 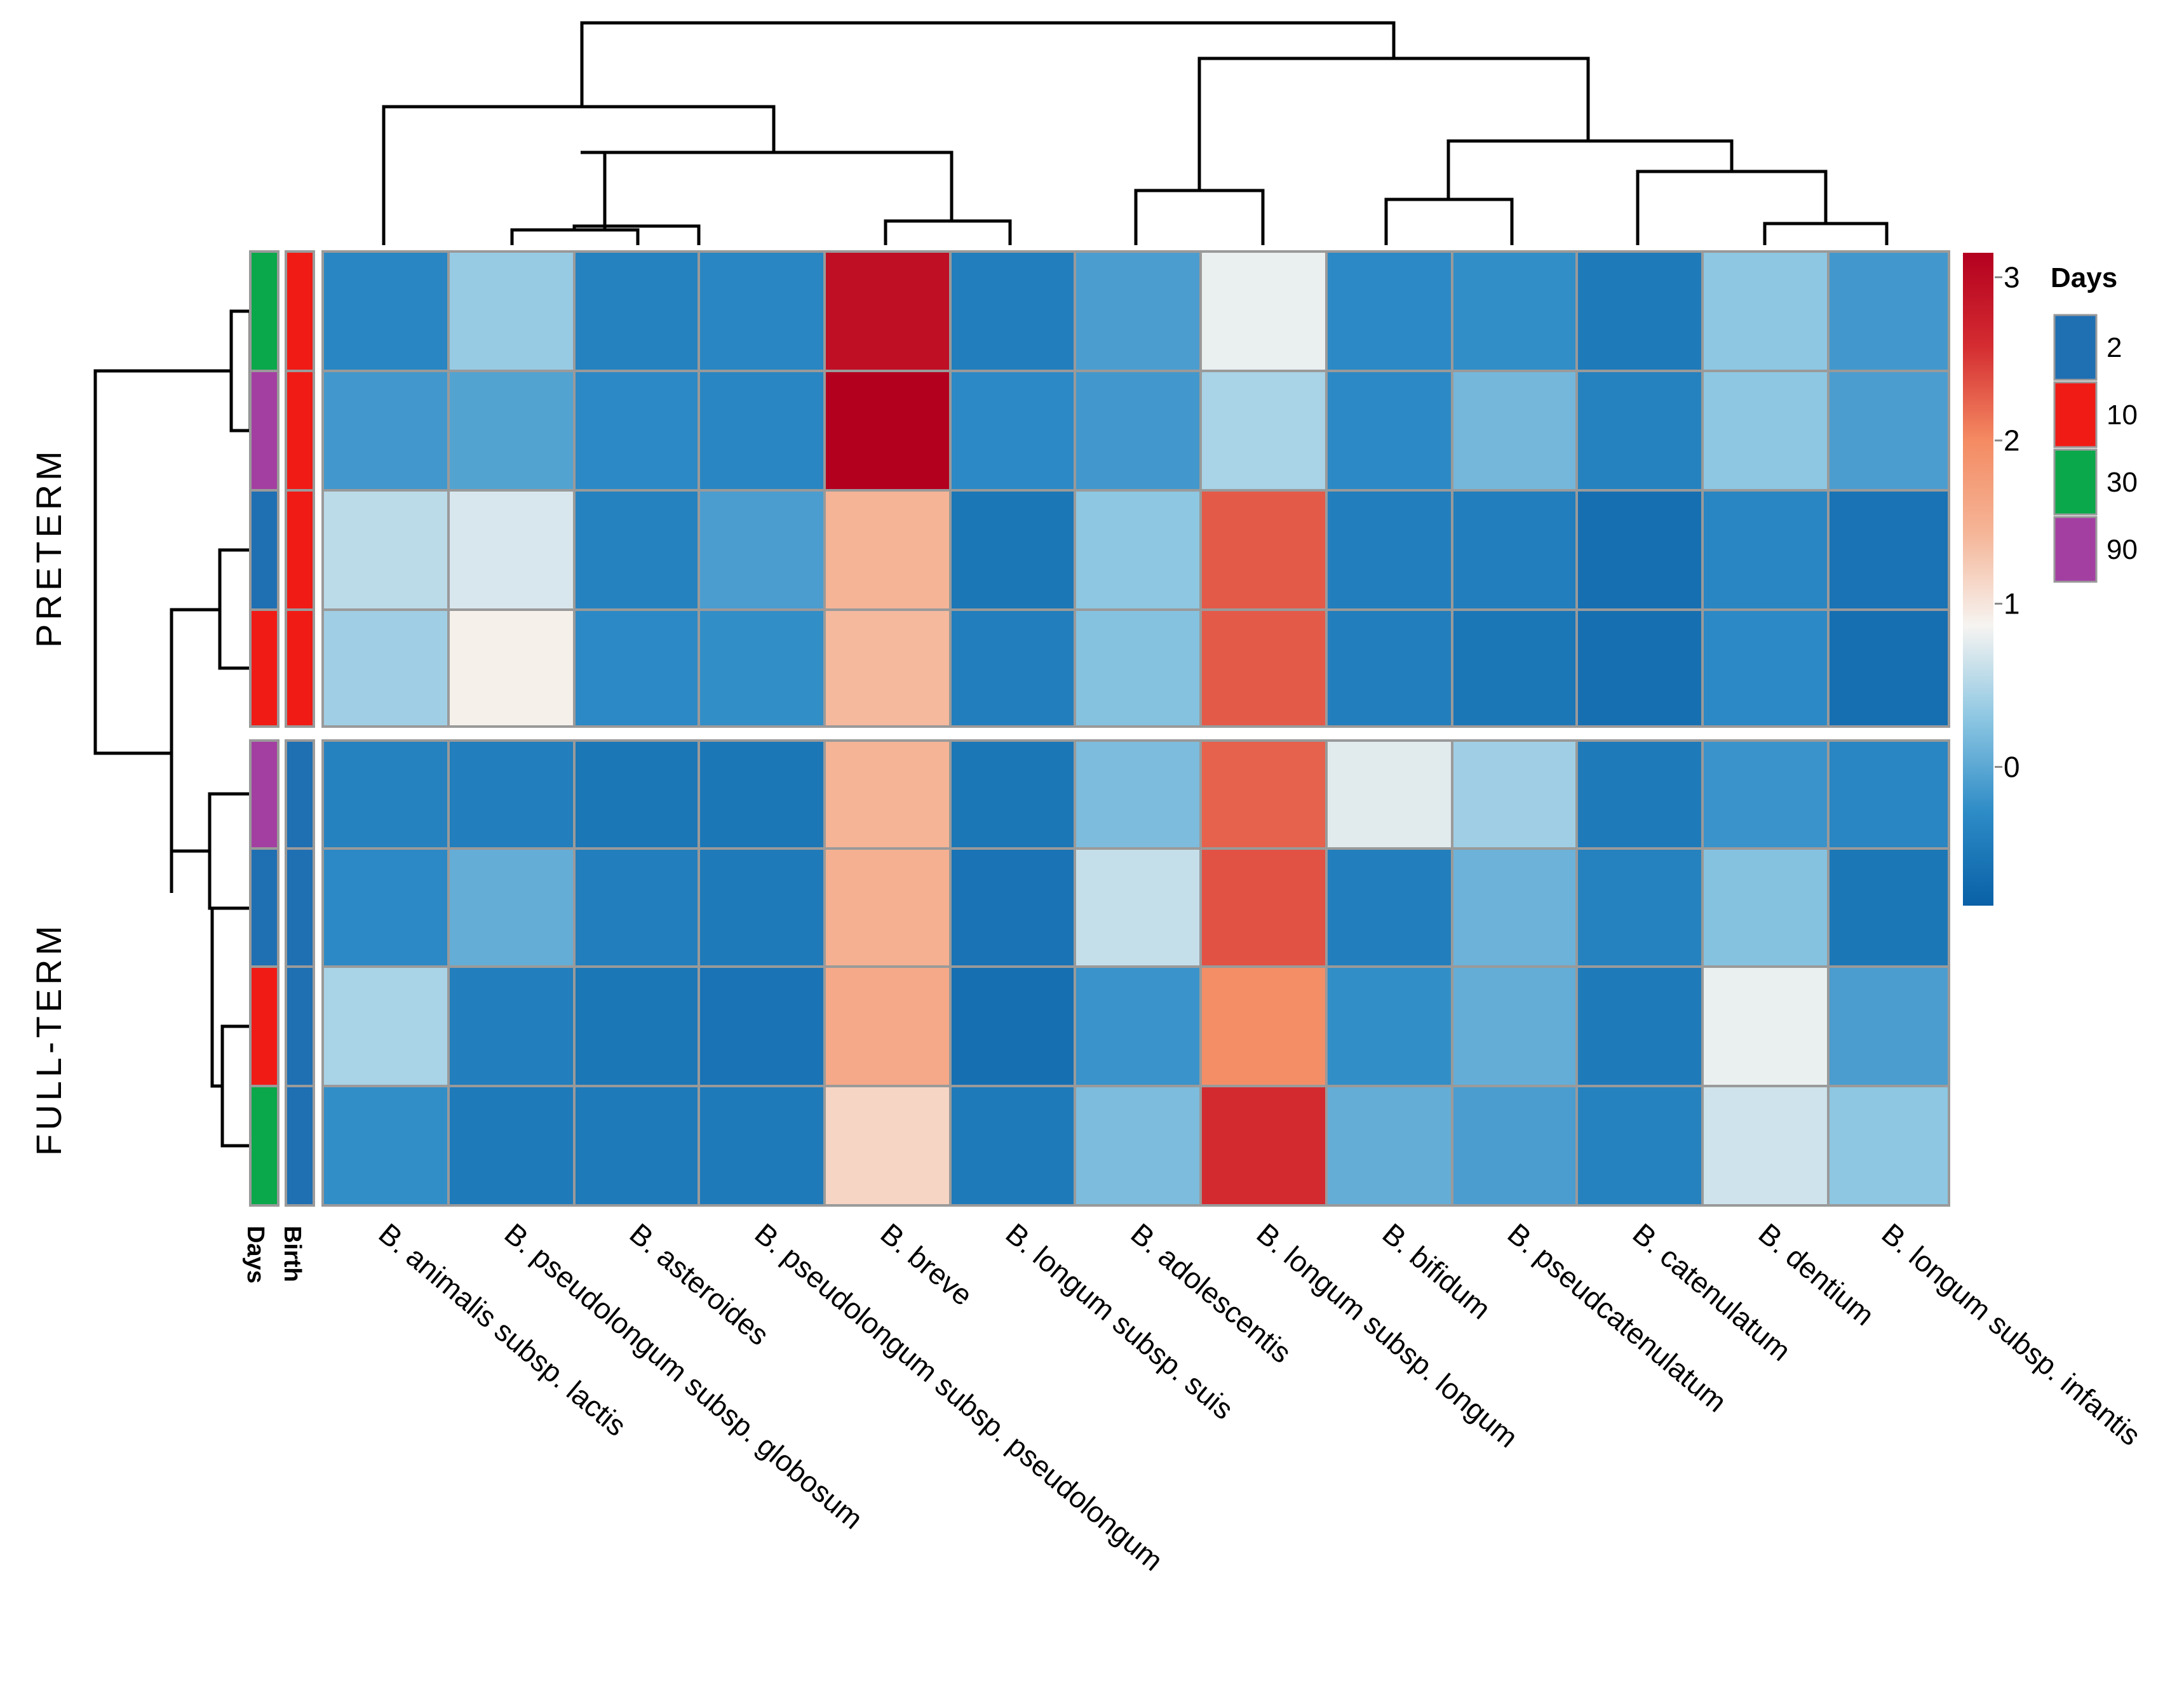 I want to click on column-dendrogram, so click(x=1135, y=133).